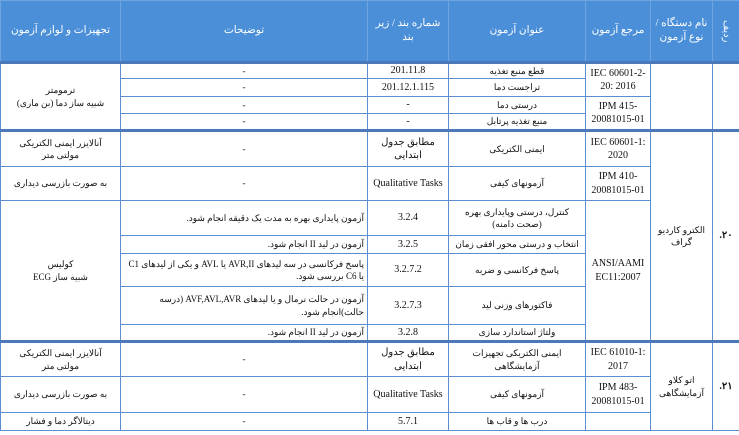 The image size is (739, 435). I want to click on test-title: پاسخ فرکانسی و ضربه, so click(517, 270).